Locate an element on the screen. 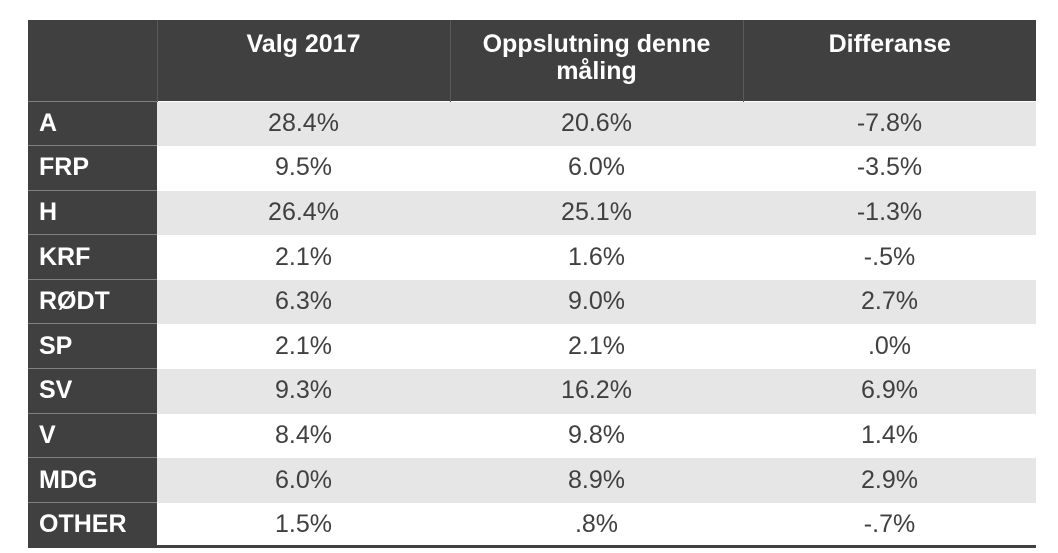 This screenshot has width=1058, height=553. header-valg-2017: Valg 2017 is located at coordinates (303, 60).